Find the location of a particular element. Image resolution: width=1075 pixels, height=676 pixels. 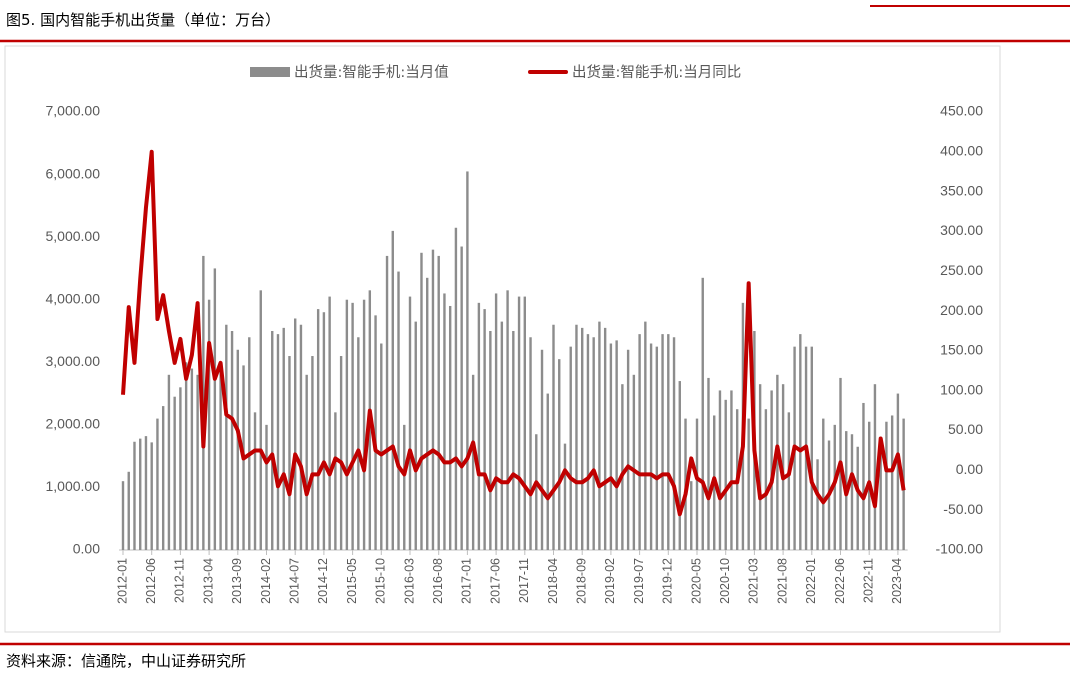

x-tick-label: 2018-09 is located at coordinates (581, 581).